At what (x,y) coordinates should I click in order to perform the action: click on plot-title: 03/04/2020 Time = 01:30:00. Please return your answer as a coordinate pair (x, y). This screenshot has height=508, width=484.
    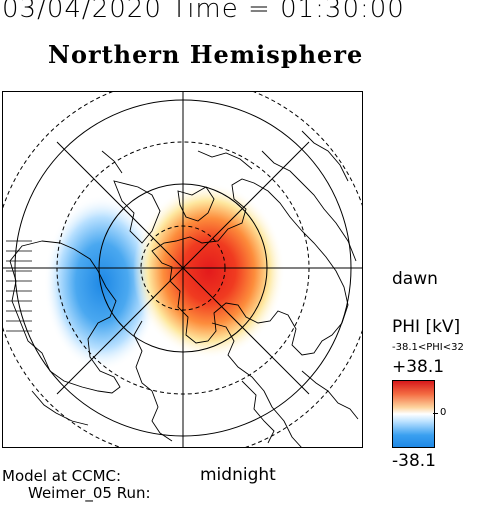
    Looking at the image, I should click on (203, 12).